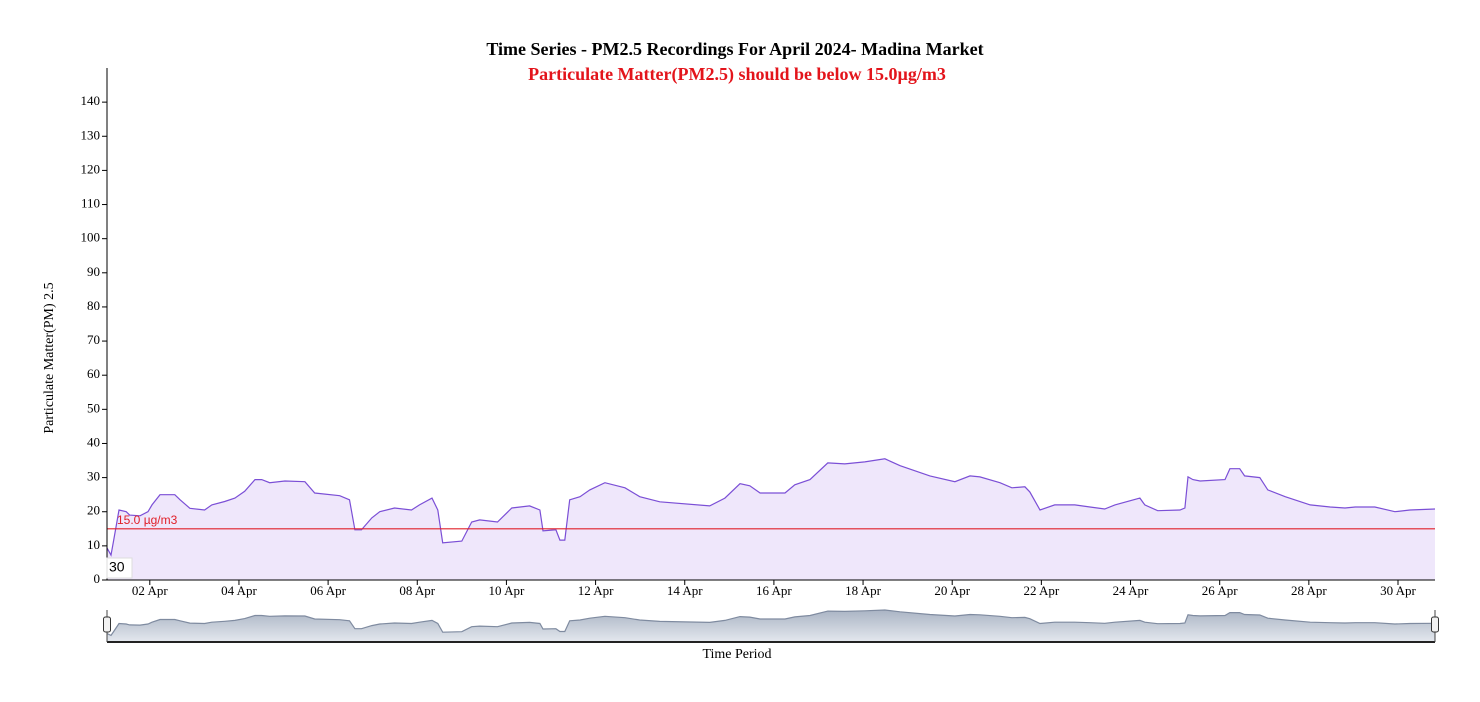 This screenshot has width=1480, height=702. Describe the element at coordinates (1398, 590) in the screenshot. I see `x-tick-label: 30 Apr` at that location.